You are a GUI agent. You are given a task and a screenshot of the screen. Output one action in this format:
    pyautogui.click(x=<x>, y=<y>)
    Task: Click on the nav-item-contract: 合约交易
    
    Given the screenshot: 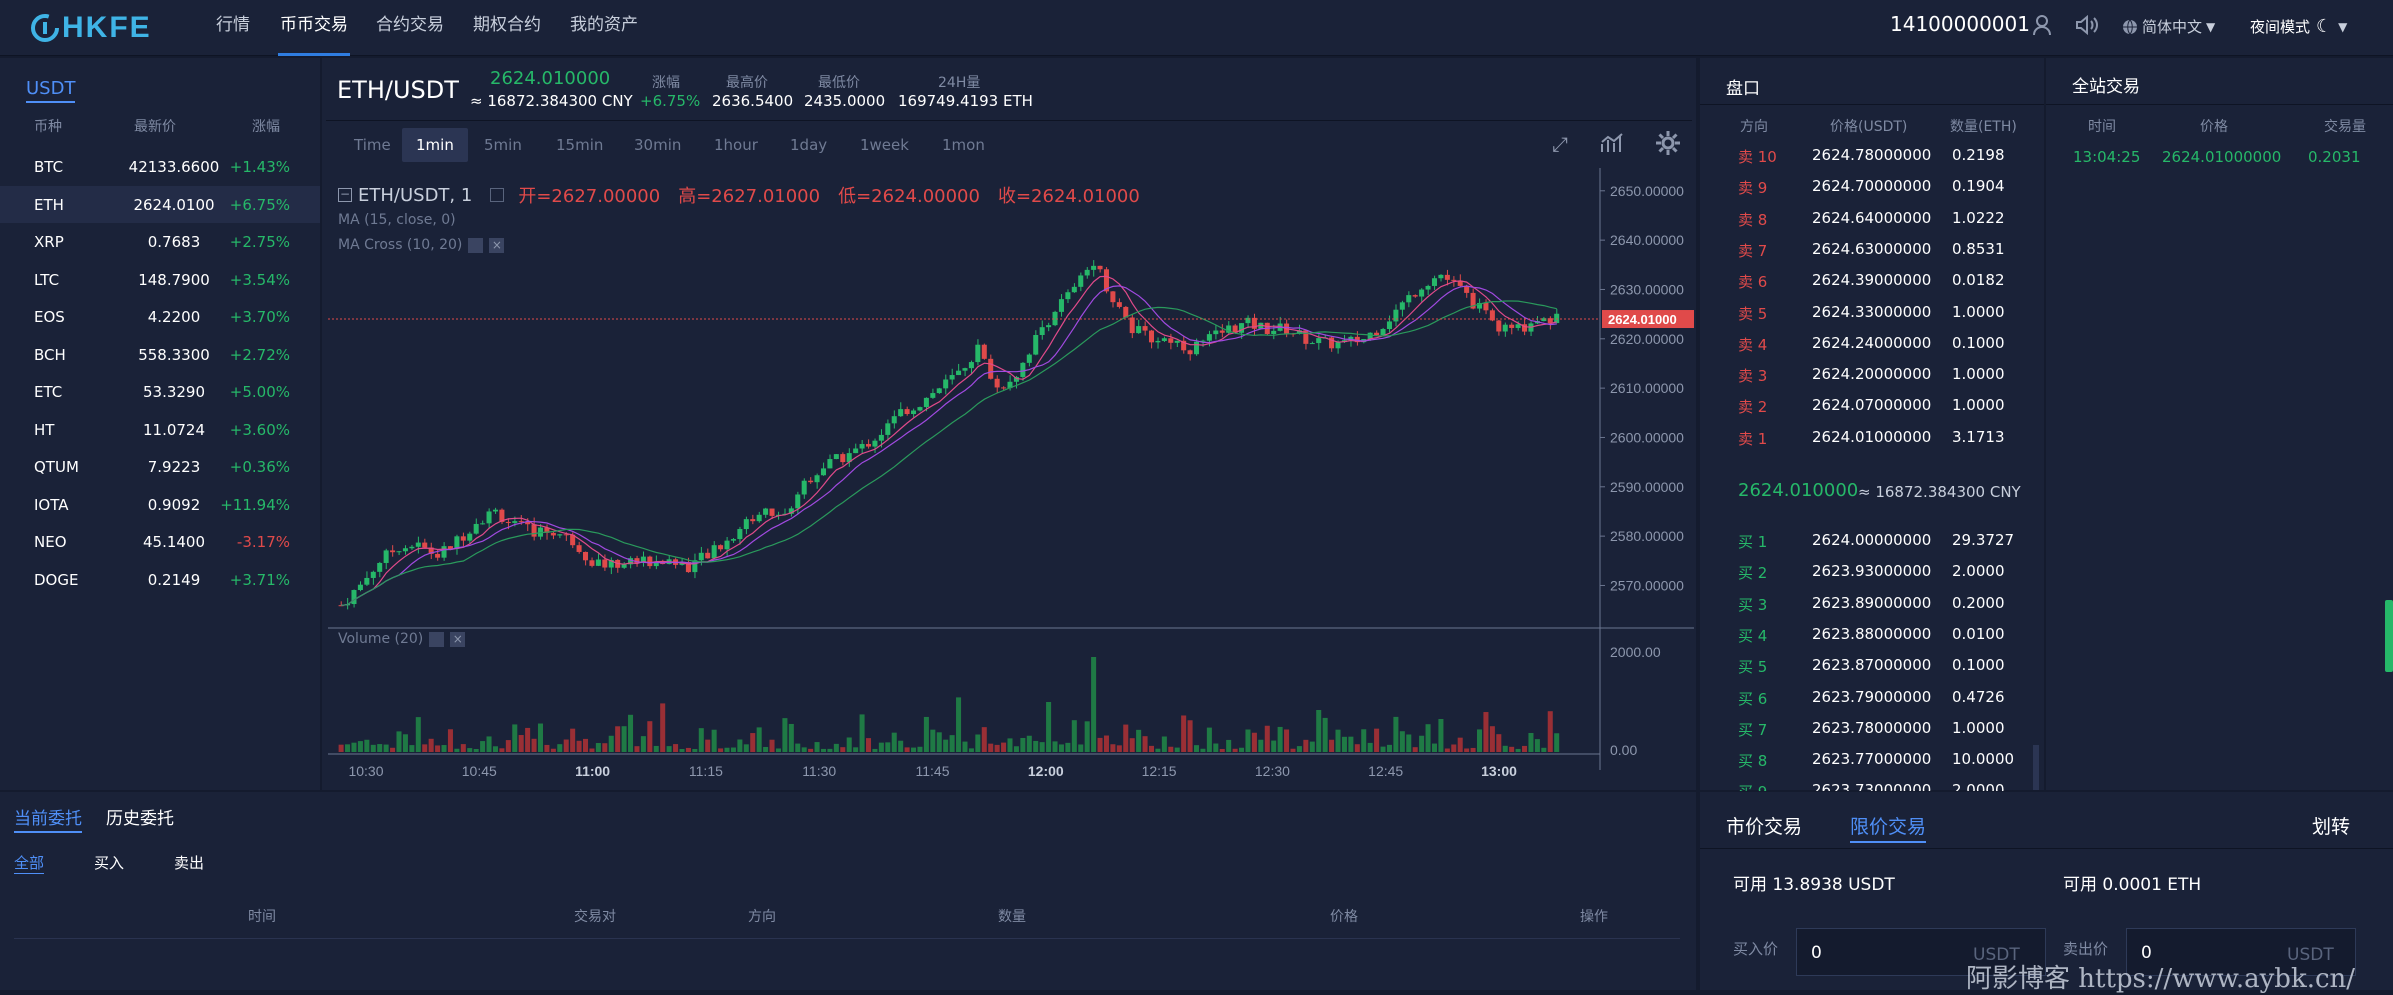 What is the action you would take?
    pyautogui.click(x=410, y=25)
    